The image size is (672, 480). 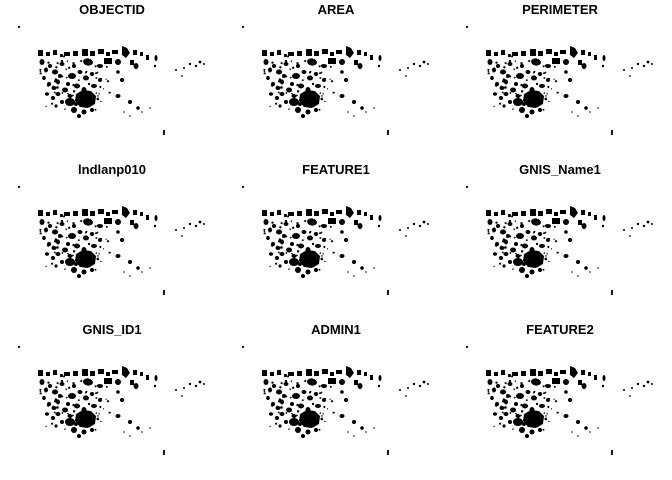 I want to click on map-panel-gnis-name1: GNIS_Name1, so click(x=560, y=240).